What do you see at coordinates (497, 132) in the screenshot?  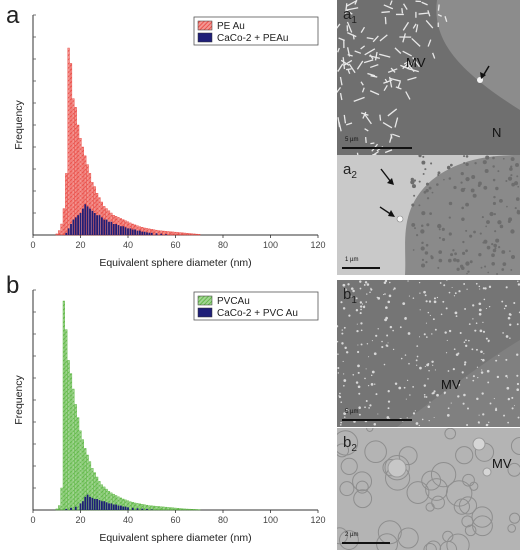 I see `micrograph-a1-annotation-n: N` at bounding box center [497, 132].